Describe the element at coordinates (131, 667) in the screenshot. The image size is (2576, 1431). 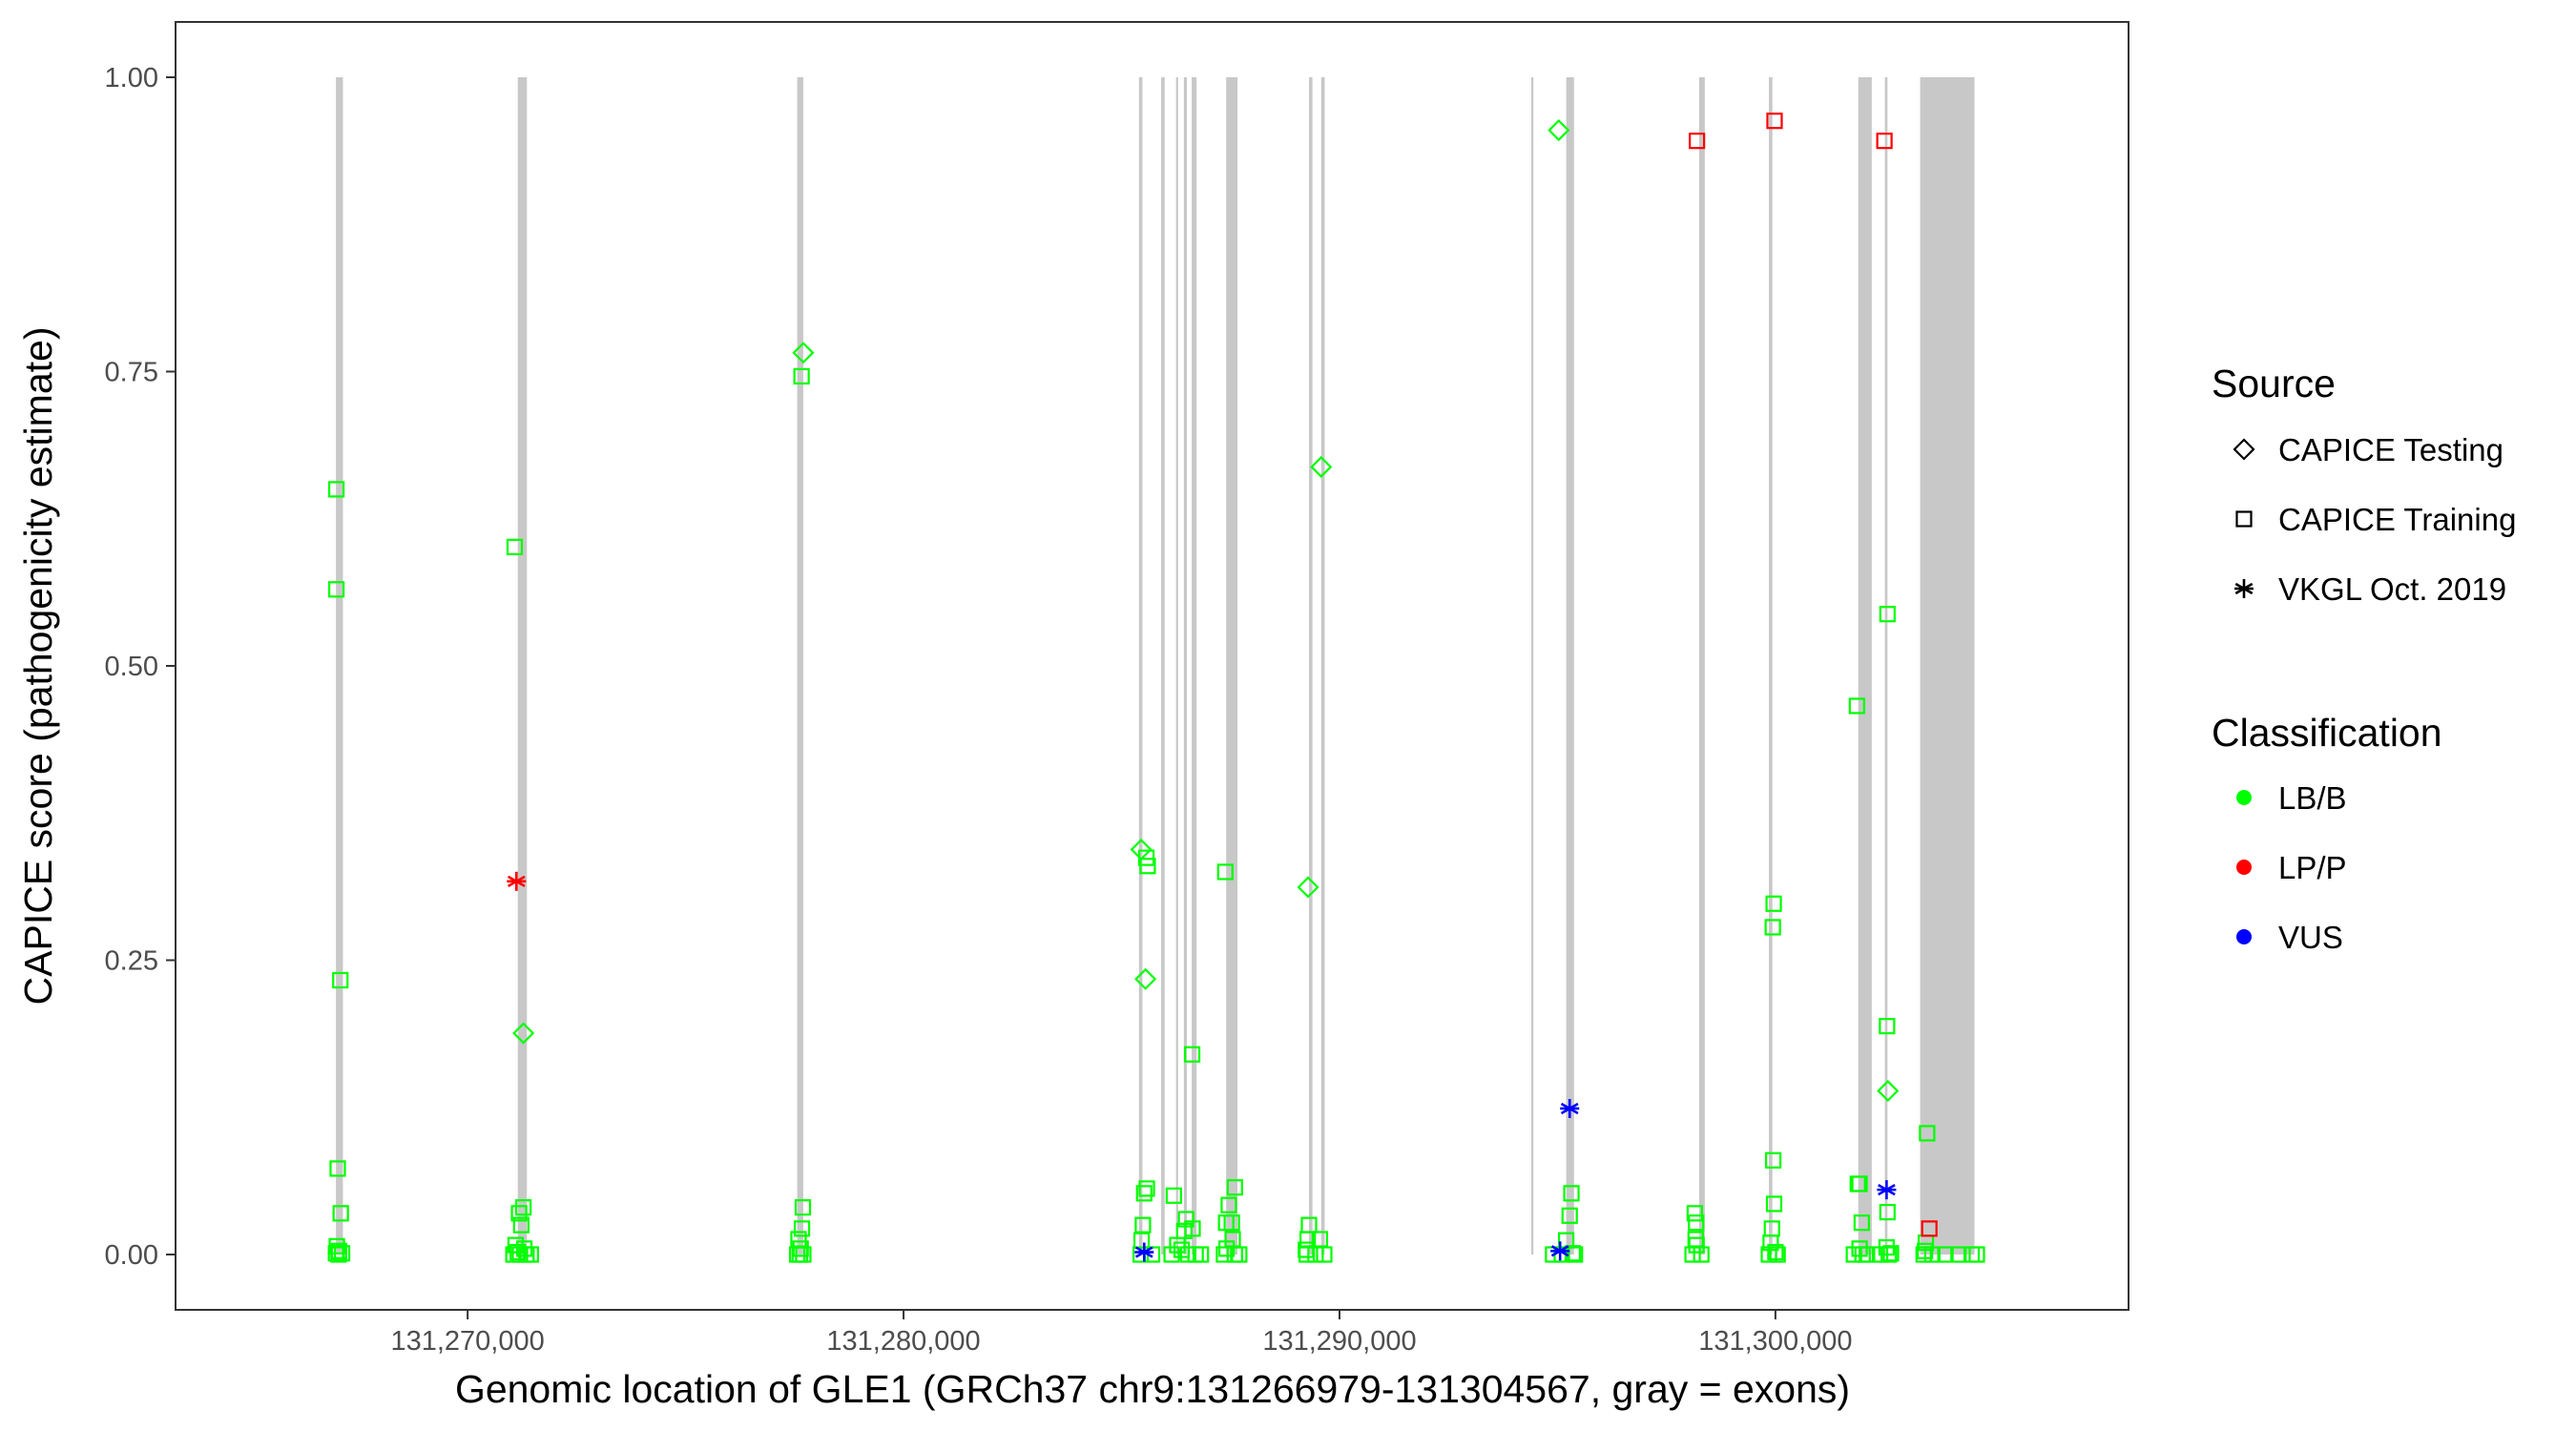
I see `y-tick-label: 0.50` at that location.